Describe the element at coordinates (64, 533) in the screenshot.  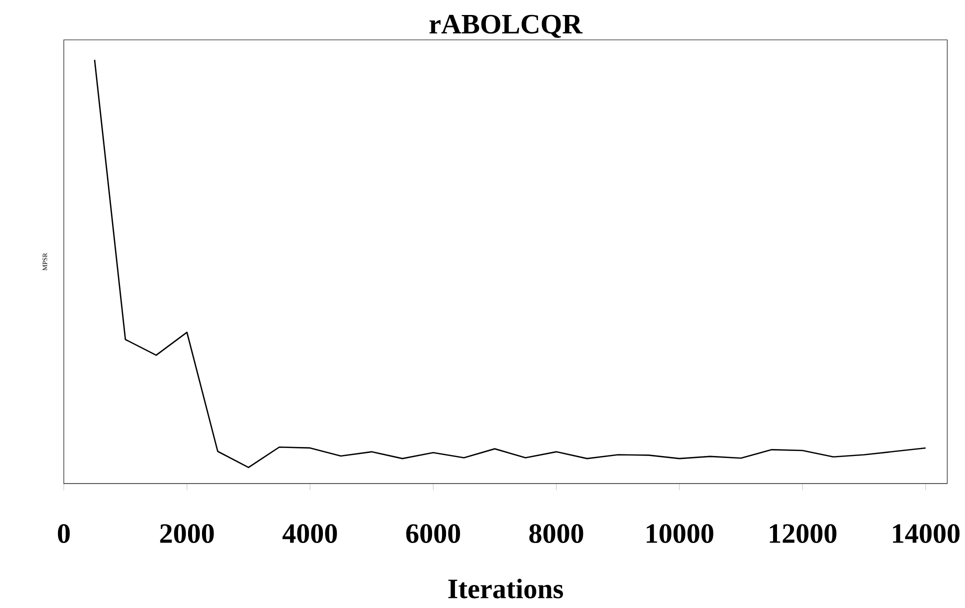
I see `x-tick-label: 0` at that location.